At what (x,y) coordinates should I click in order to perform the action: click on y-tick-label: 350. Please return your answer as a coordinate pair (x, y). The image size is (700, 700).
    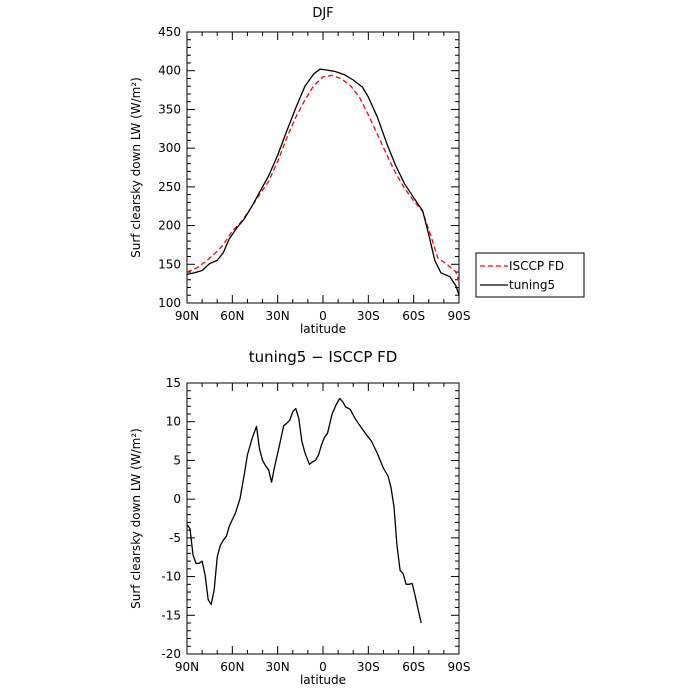
    Looking at the image, I should click on (169, 109).